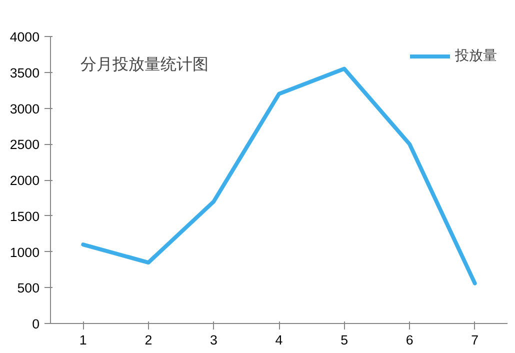 The width and height of the screenshot is (515, 353). Describe the element at coordinates (144, 64) in the screenshot. I see `text: 分月投放量统计图` at that location.